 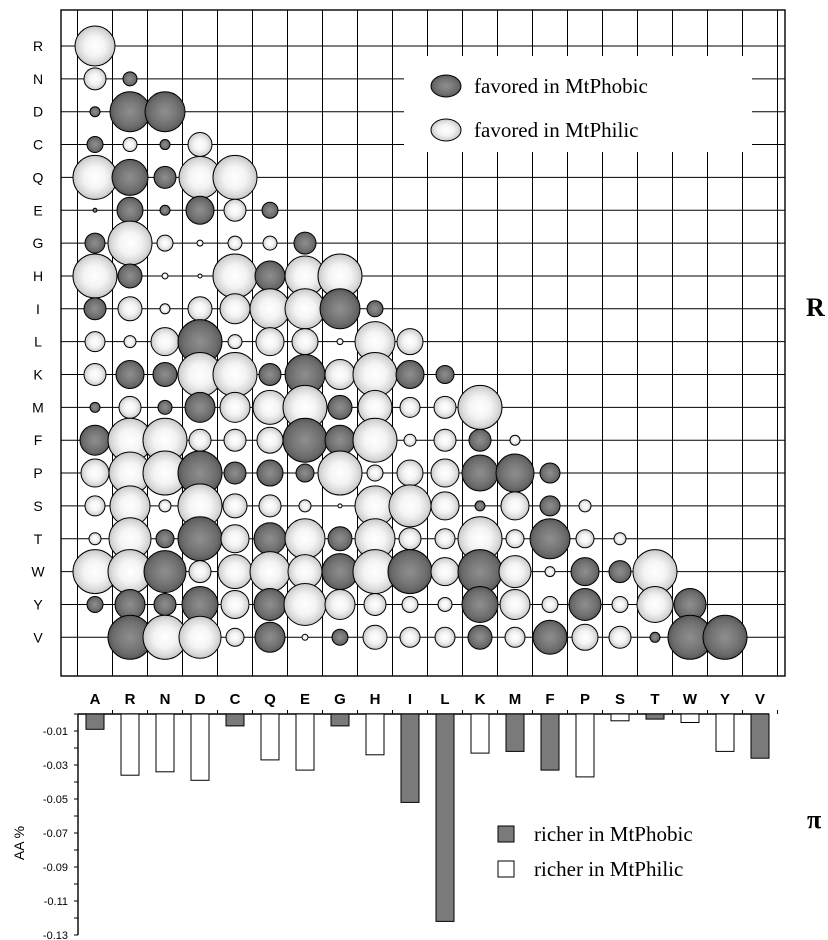 What do you see at coordinates (305, 473) in the screenshot?
I see `bubble-p-e` at bounding box center [305, 473].